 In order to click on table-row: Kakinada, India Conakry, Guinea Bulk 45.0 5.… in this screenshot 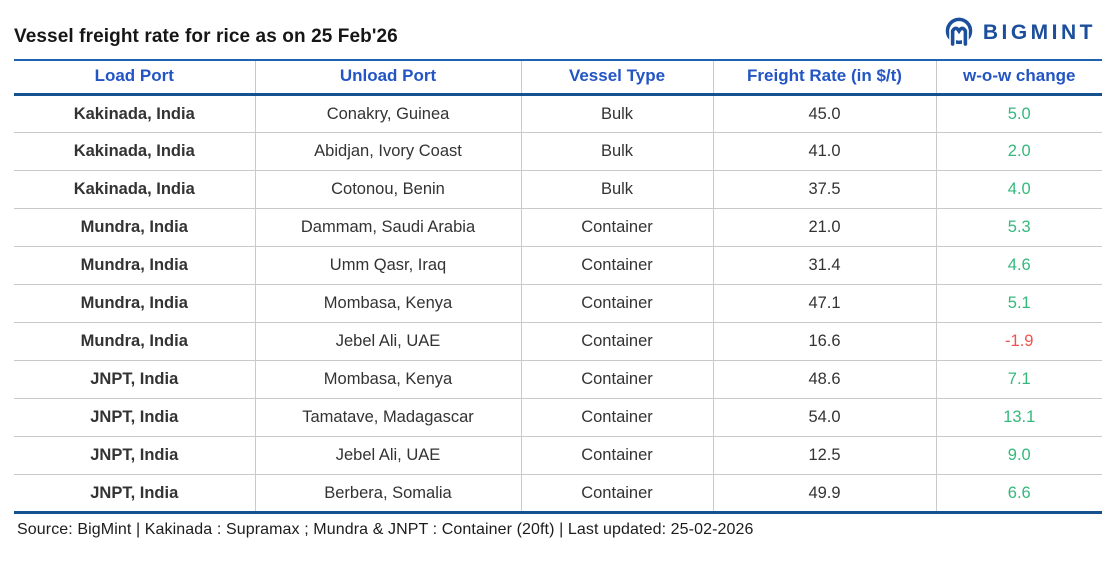, I will do `click(558, 113)`.